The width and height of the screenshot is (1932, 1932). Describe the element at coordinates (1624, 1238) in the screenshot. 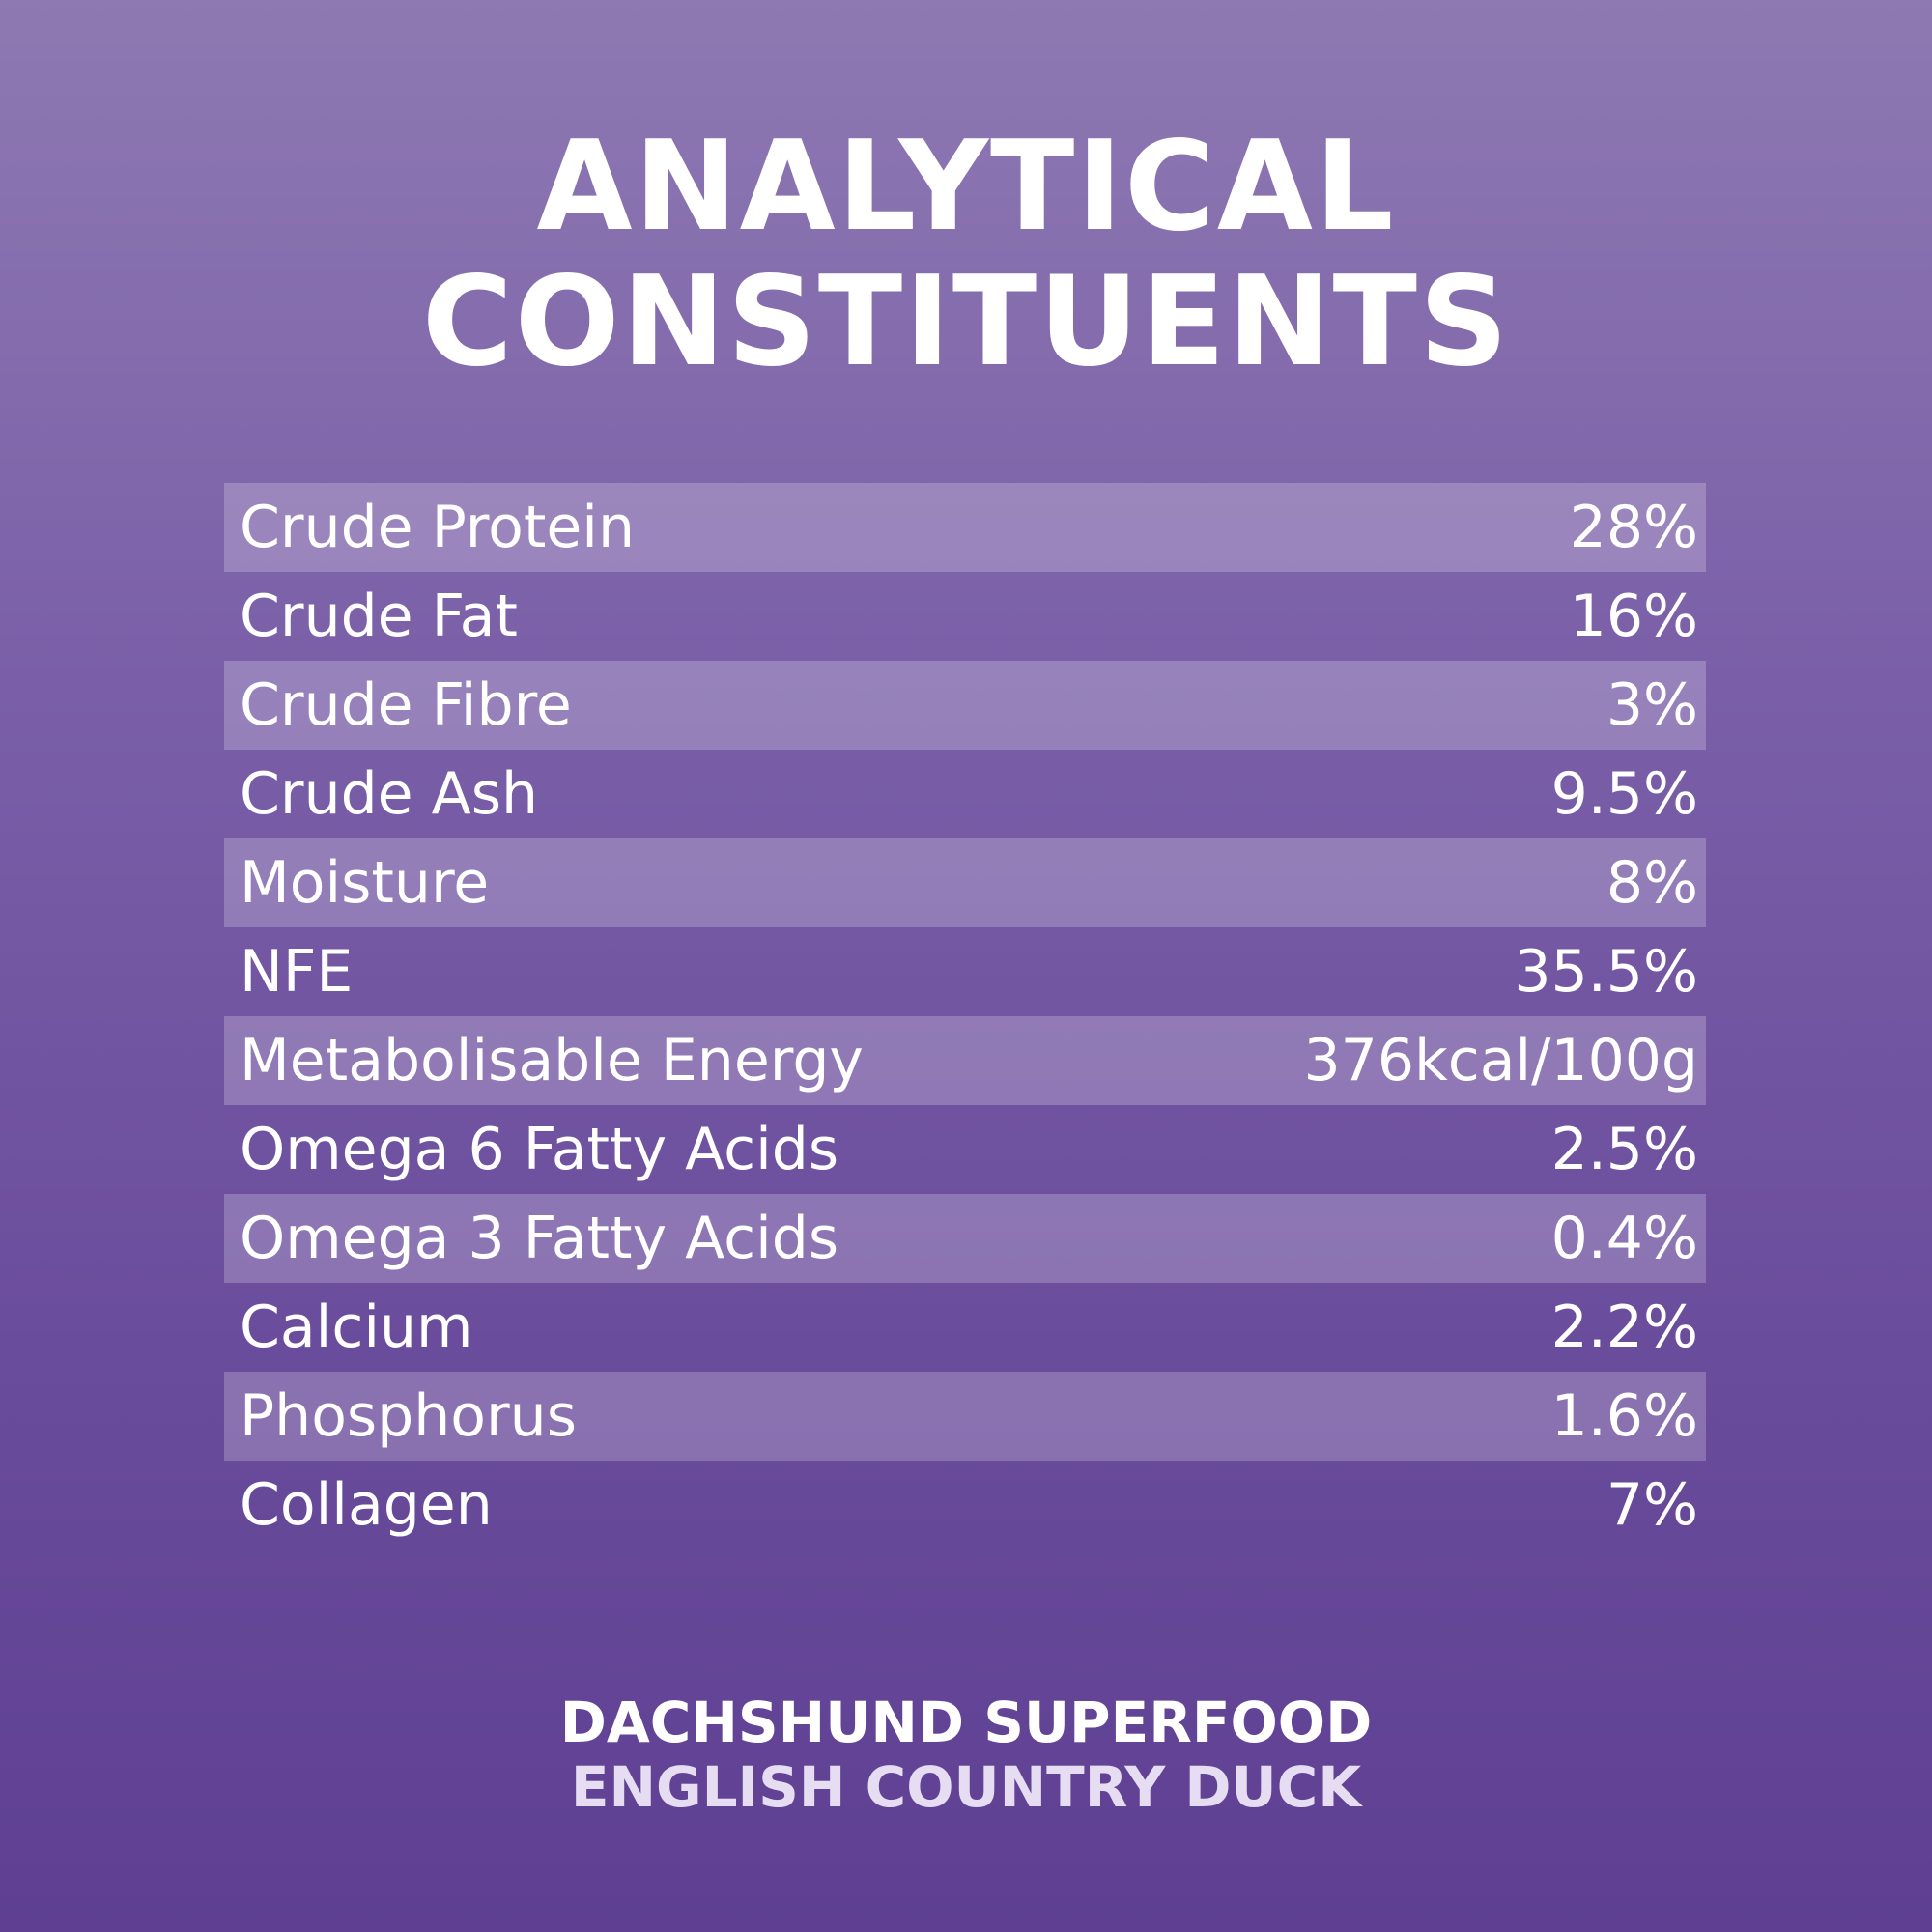

I see `row-value: 0.4%` at that location.